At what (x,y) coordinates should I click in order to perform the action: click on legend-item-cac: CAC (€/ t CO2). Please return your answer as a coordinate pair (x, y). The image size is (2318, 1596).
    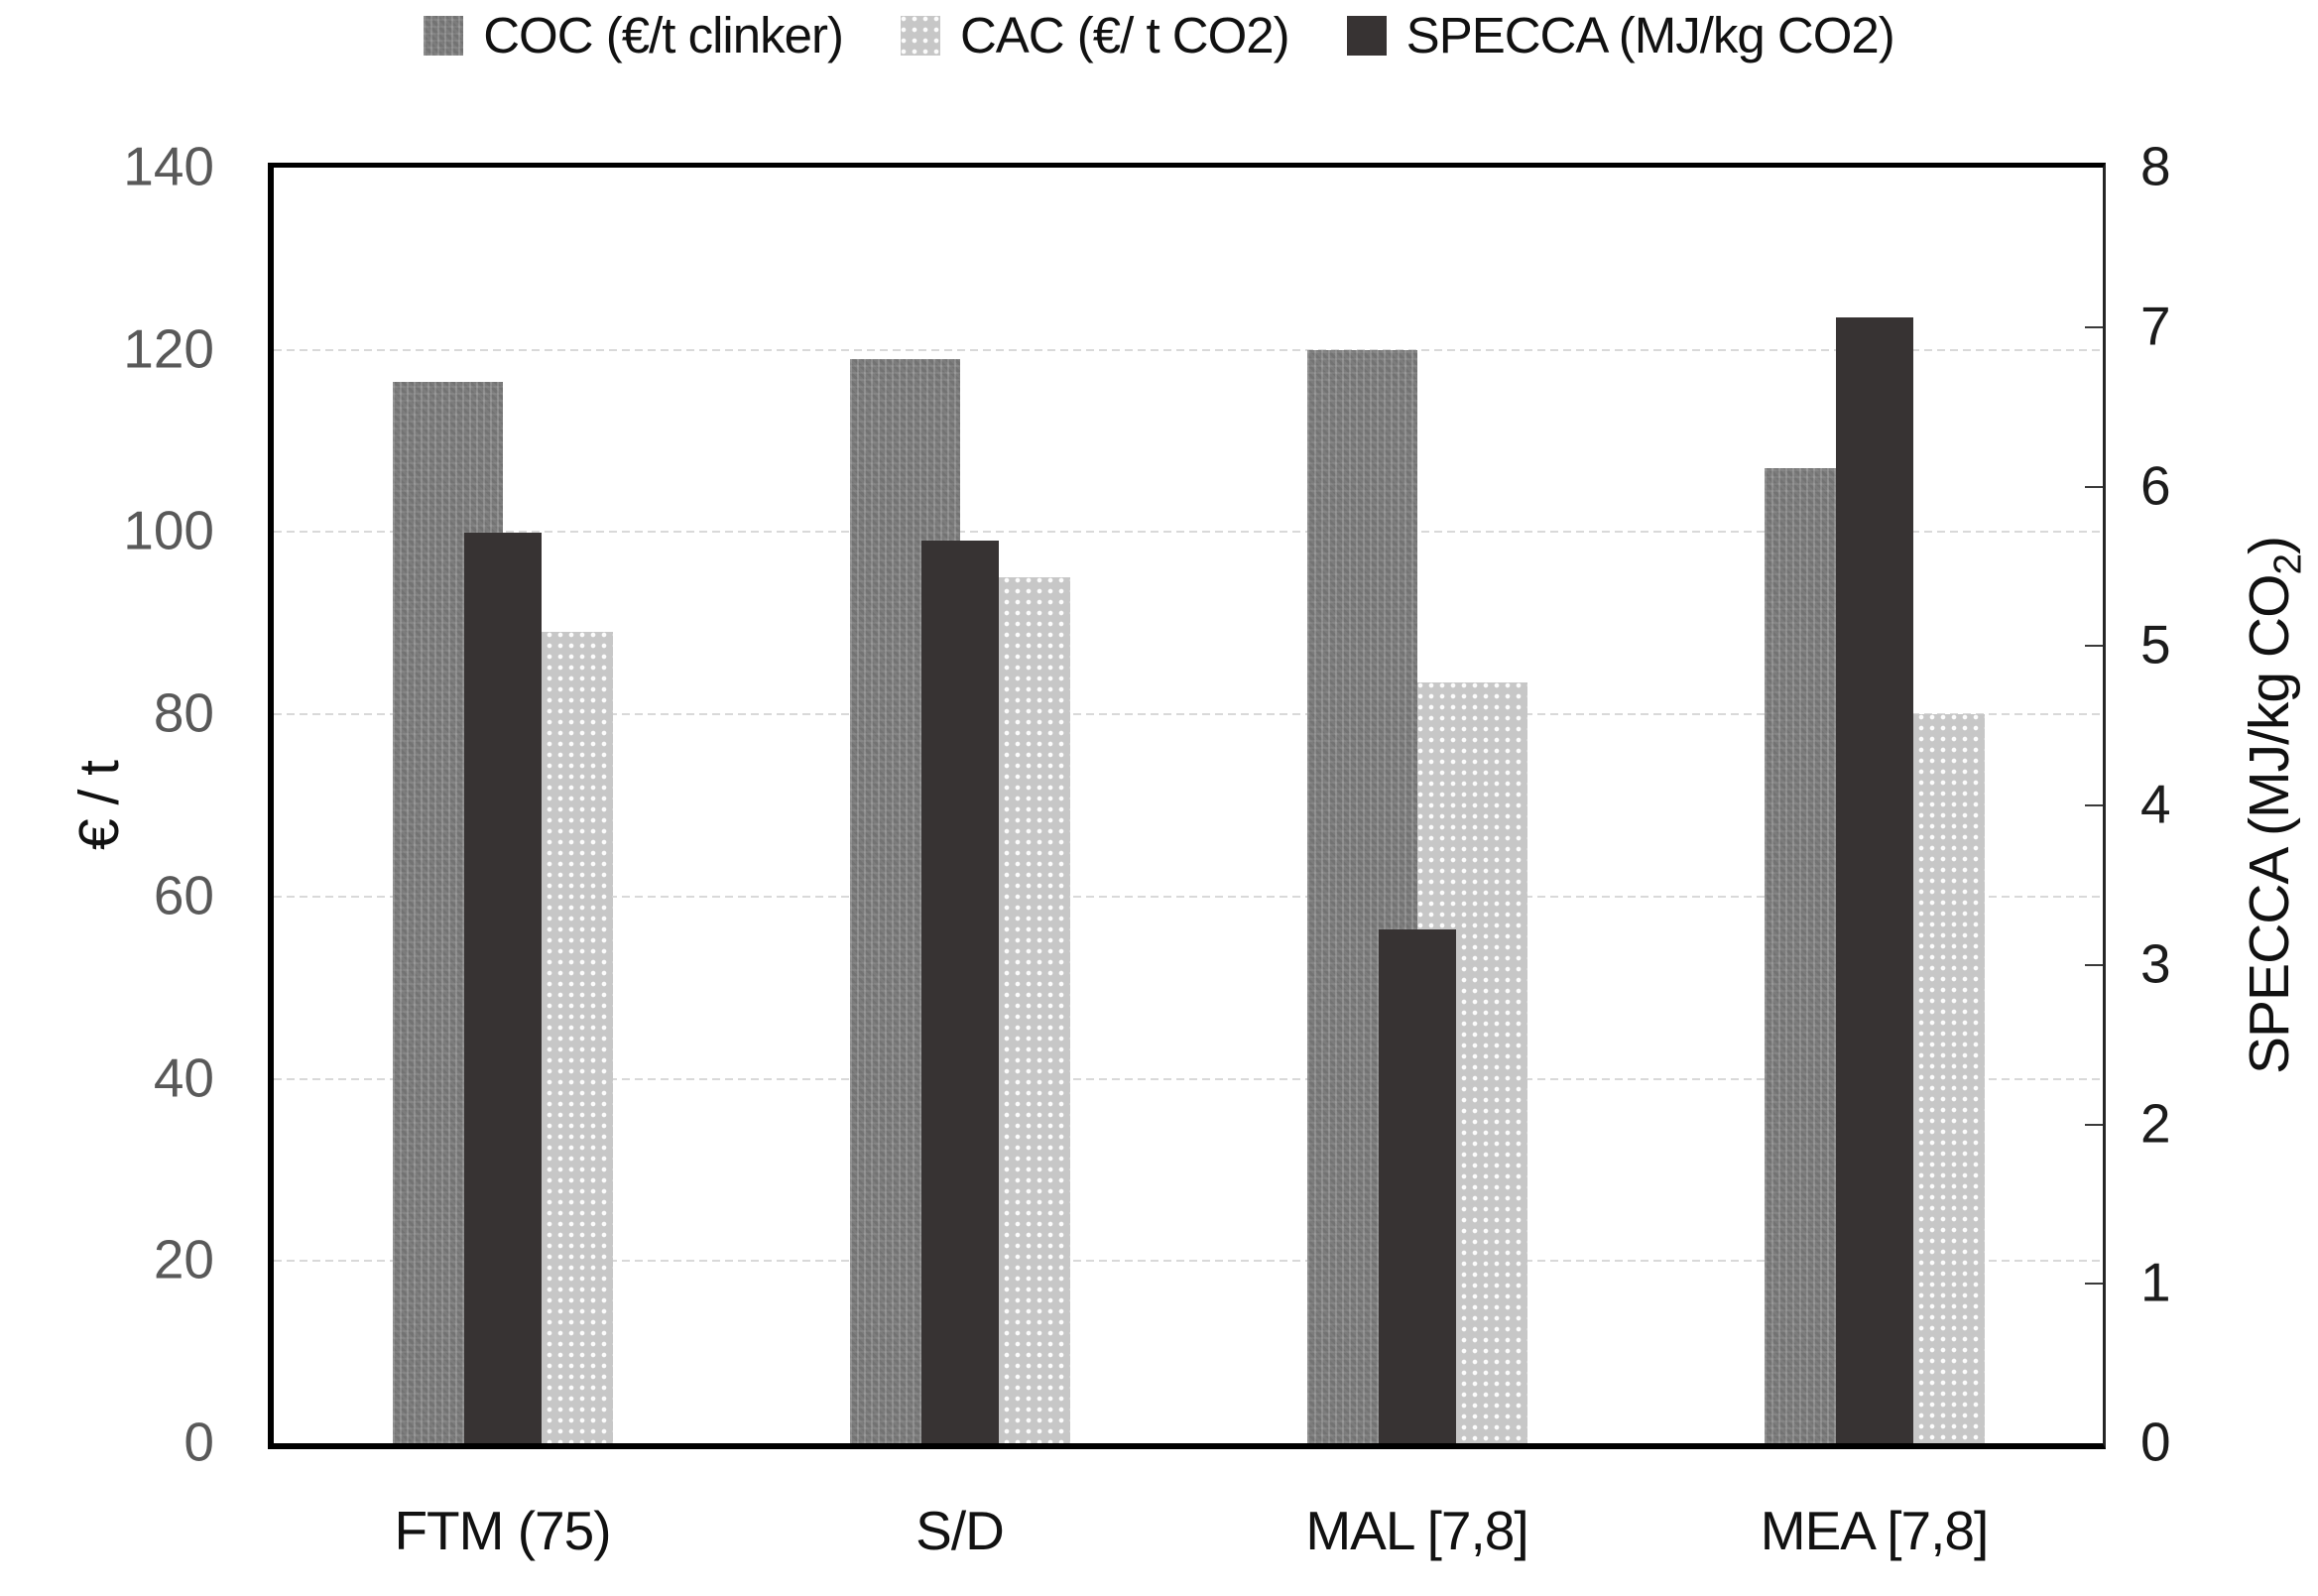
    Looking at the image, I should click on (1095, 35).